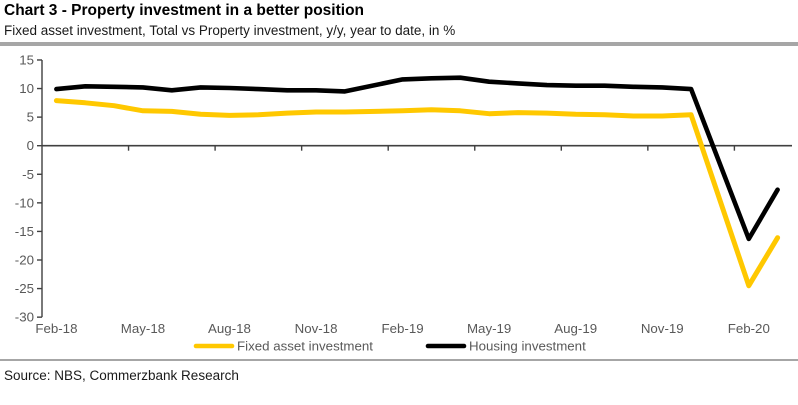 The width and height of the screenshot is (798, 405). What do you see at coordinates (28, 174) in the screenshot?
I see `y-tick-label: -5` at bounding box center [28, 174].